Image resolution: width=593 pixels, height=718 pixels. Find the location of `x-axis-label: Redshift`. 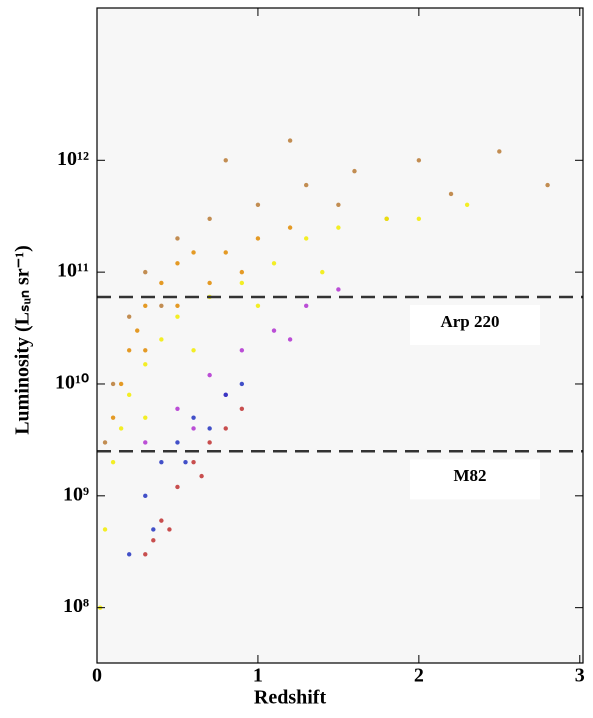

x-axis-label: Redshift is located at coordinates (290, 698).